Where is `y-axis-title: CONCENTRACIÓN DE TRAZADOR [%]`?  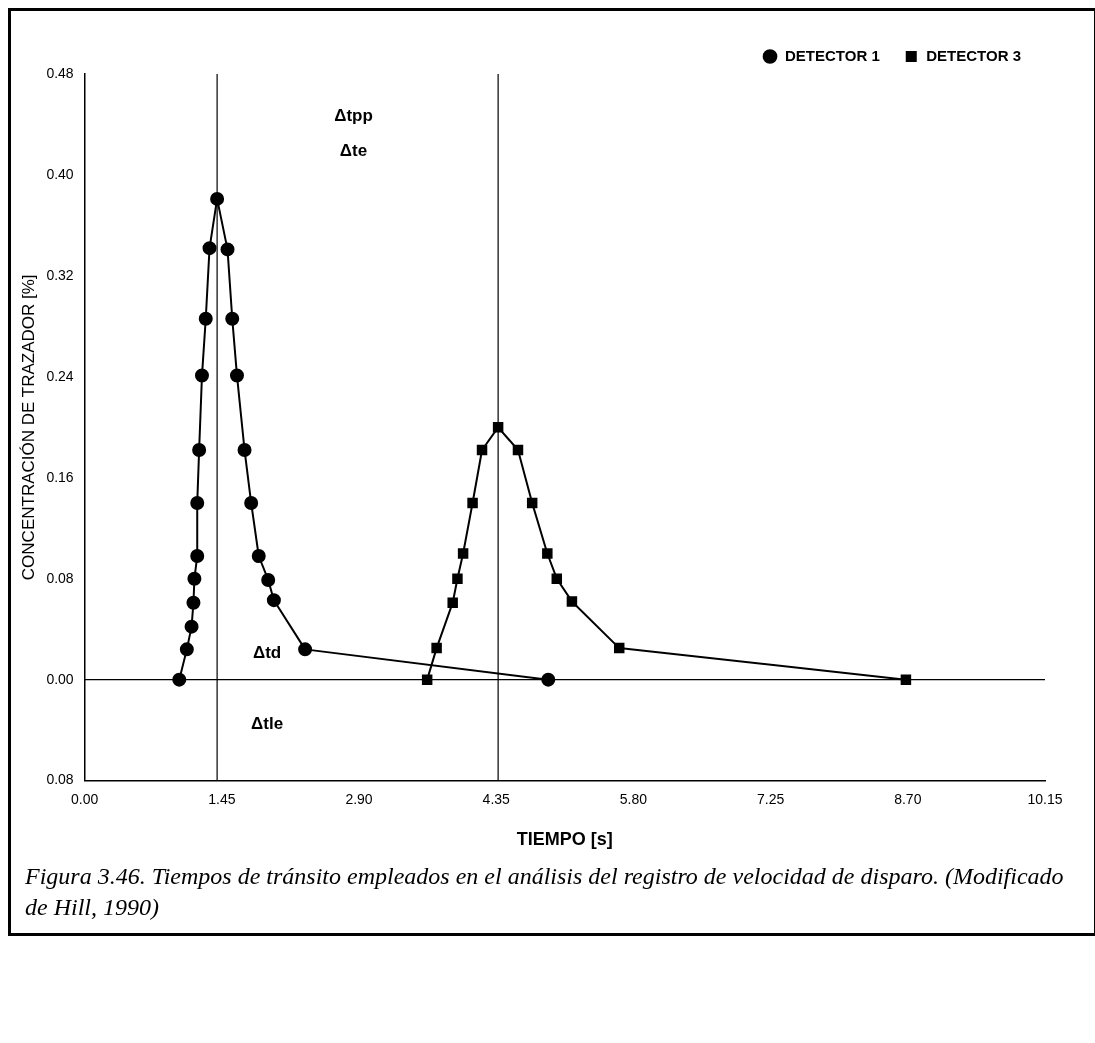 y-axis-title: CONCENTRACIÓN DE TRAZADOR [%] is located at coordinates (28, 427).